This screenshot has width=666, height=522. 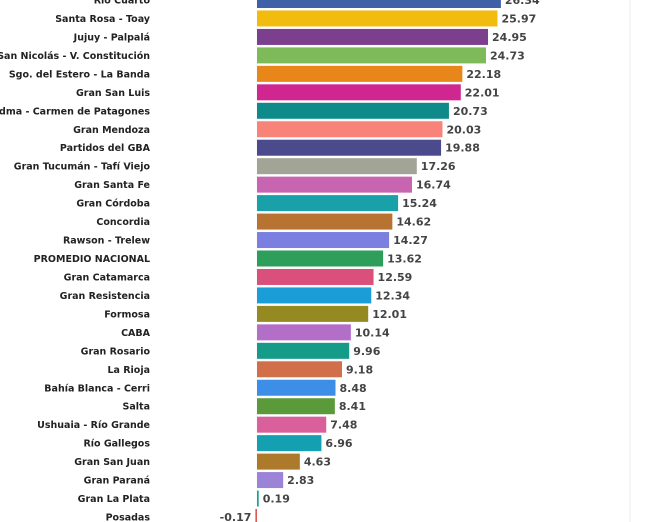 I want to click on value-label: 20.73, so click(x=470, y=111).